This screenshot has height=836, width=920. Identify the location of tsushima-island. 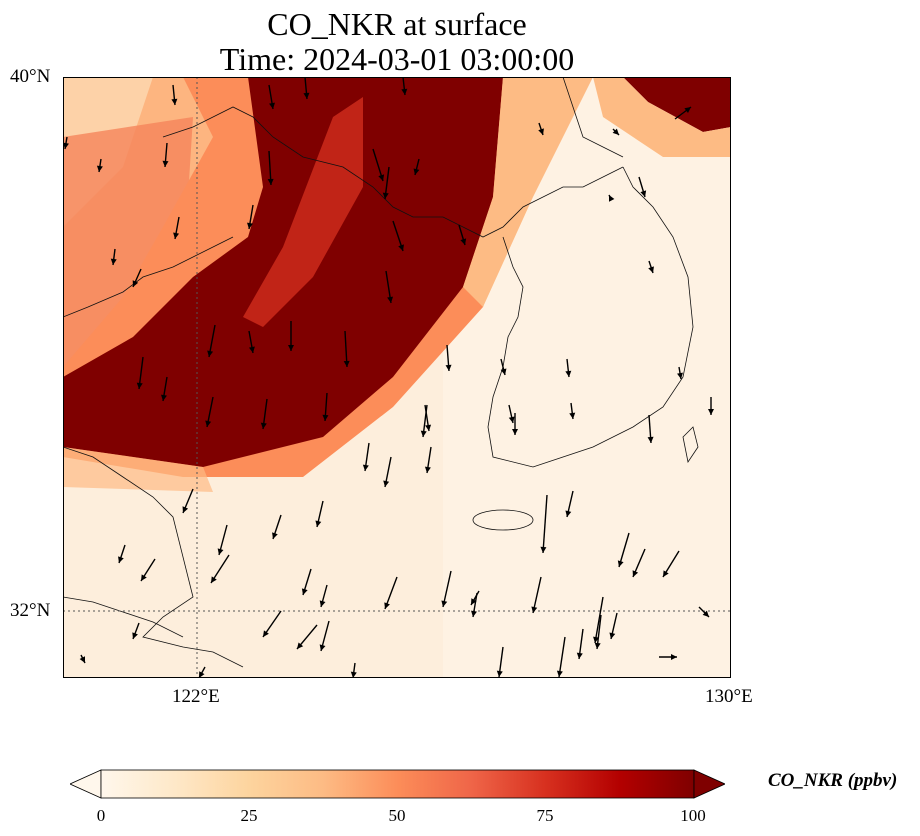
(690, 445).